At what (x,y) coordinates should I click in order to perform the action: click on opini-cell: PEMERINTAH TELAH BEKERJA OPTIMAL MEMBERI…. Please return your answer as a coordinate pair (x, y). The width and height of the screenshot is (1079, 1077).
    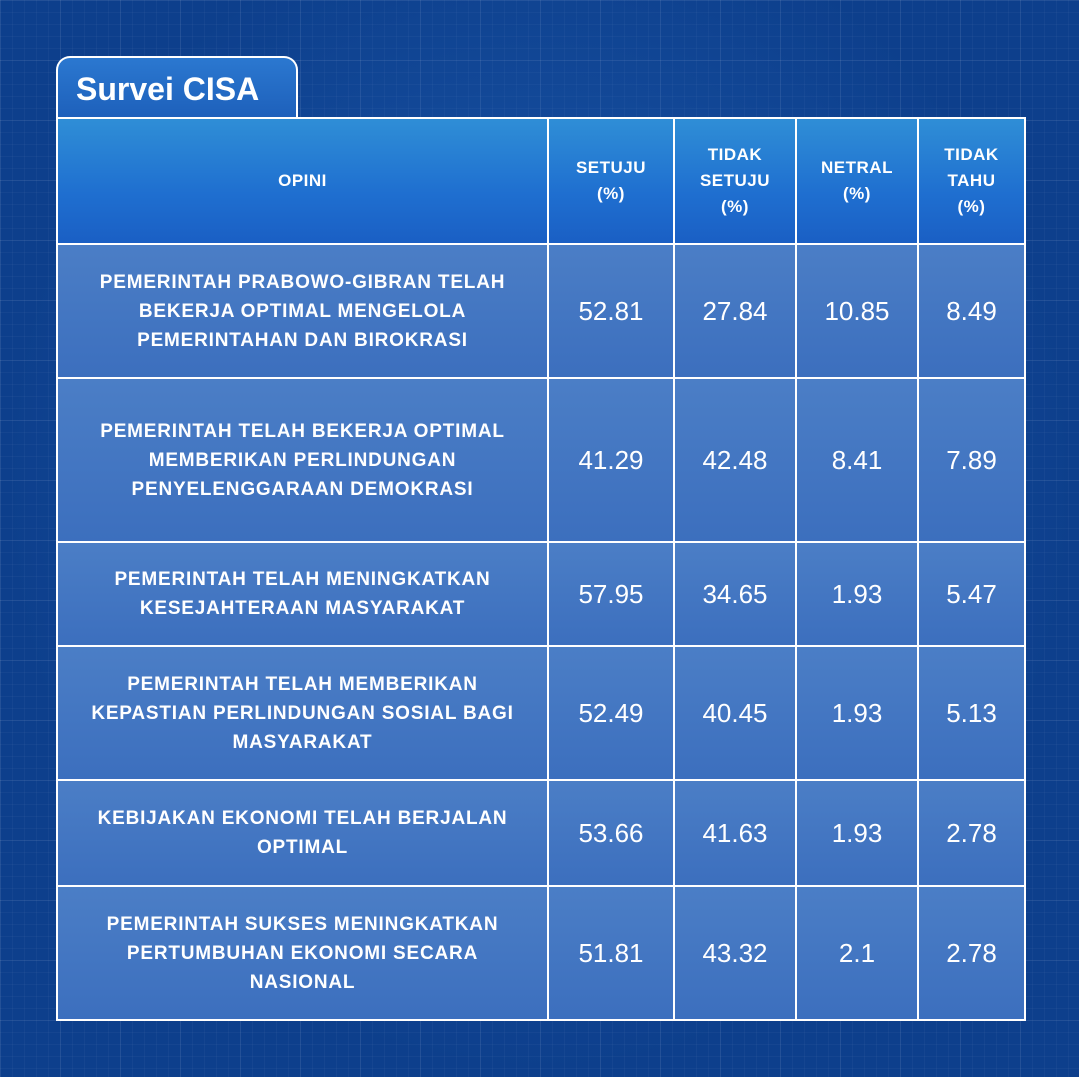
    Looking at the image, I should click on (302, 460).